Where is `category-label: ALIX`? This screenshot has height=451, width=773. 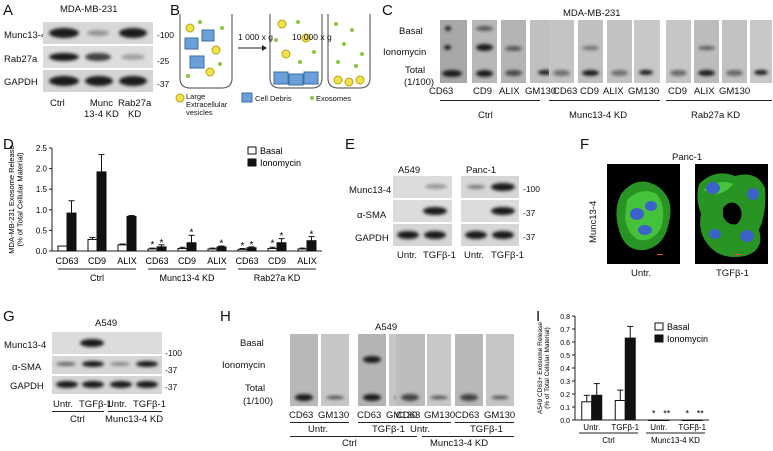 category-label: ALIX is located at coordinates (127, 261).